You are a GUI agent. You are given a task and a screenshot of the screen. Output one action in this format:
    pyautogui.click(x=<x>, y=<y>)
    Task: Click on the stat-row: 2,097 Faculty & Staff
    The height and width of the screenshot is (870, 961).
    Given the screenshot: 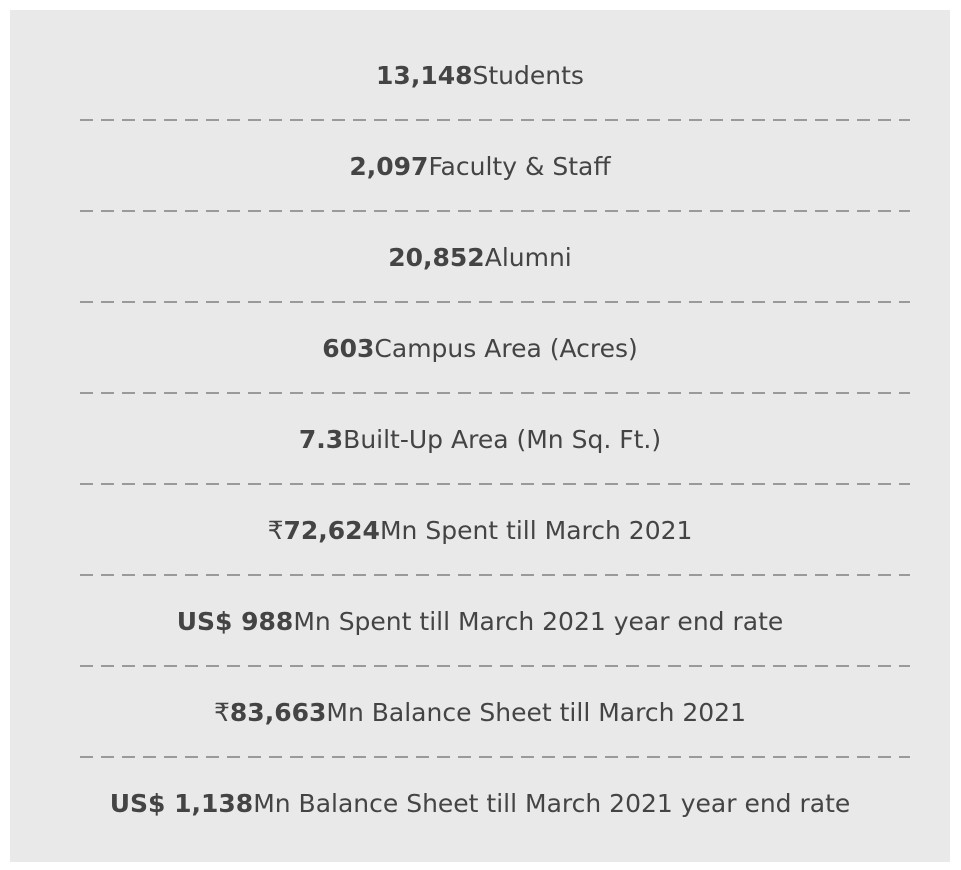 What is the action you would take?
    pyautogui.click(x=480, y=166)
    